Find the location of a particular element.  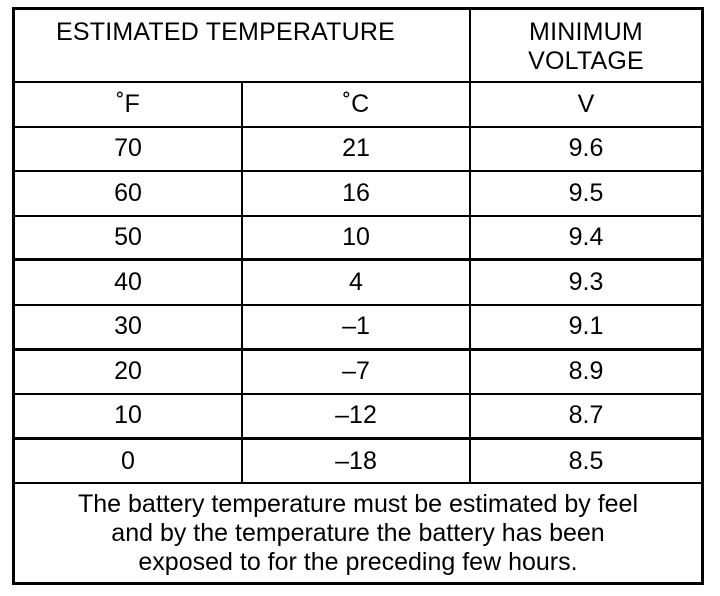

fahrenheit-cell: 60 is located at coordinates (129, 193).